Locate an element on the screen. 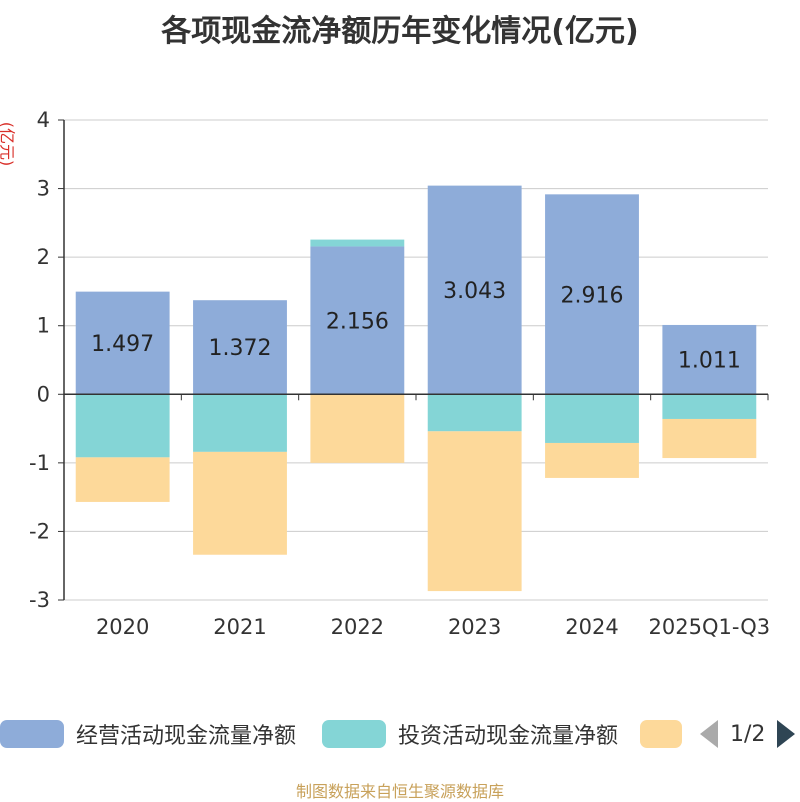  y-tick-label: -2 is located at coordinates (39, 531).